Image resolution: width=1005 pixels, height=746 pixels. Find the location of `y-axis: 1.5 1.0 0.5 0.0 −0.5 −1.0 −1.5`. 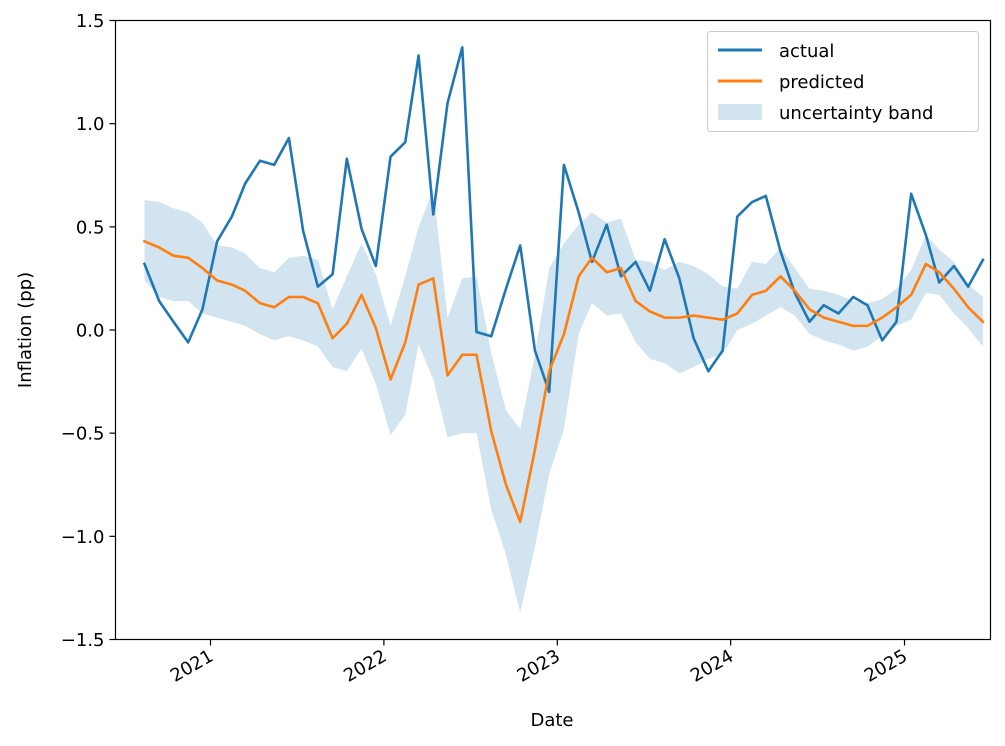

y-axis: 1.5 1.0 0.5 0.0 −0.5 −1.0 −1.5 is located at coordinates (88, 331).